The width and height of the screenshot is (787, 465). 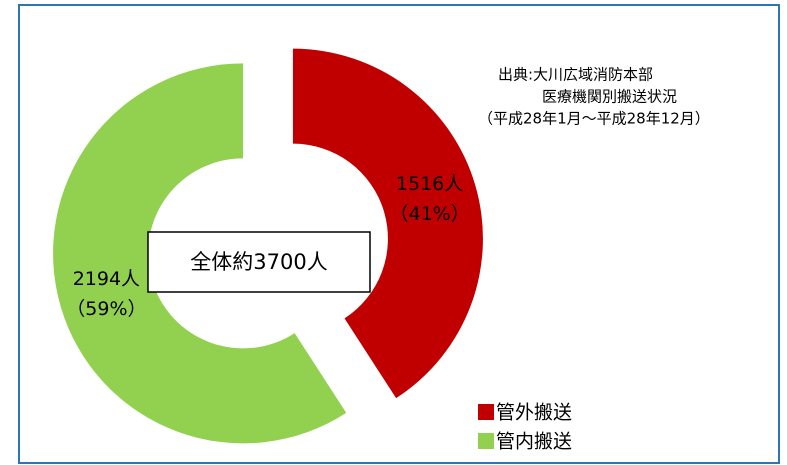 What do you see at coordinates (106, 309) in the screenshot?
I see `data-label: （59%）` at bounding box center [106, 309].